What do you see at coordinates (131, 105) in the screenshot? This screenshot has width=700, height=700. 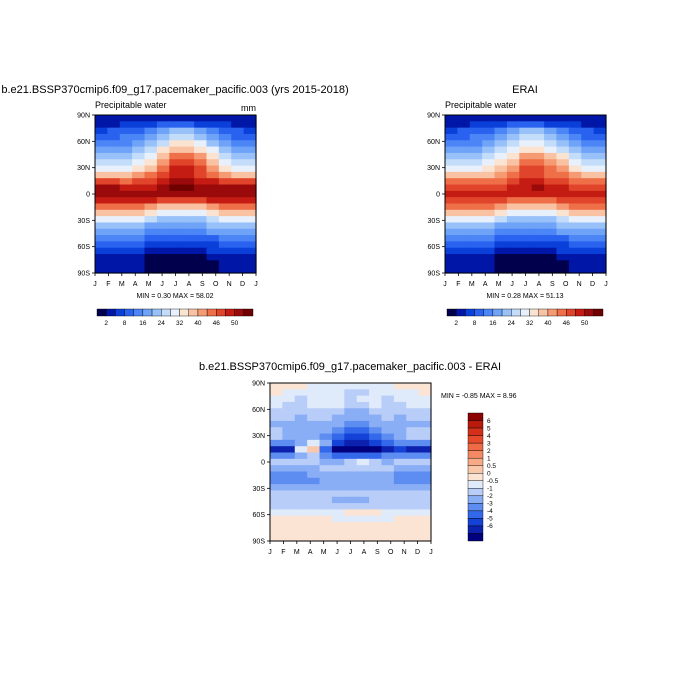 I see `panel-model-subtitle: Precipitable water` at bounding box center [131, 105].